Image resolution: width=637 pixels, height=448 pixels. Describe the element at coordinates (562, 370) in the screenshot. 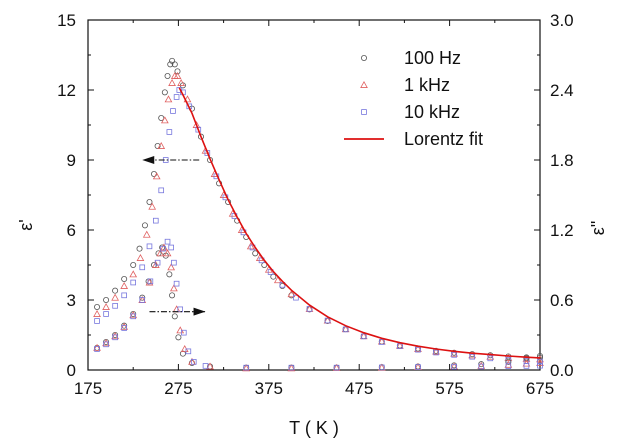

I see `y-right-tick-label: 0.0` at that location.